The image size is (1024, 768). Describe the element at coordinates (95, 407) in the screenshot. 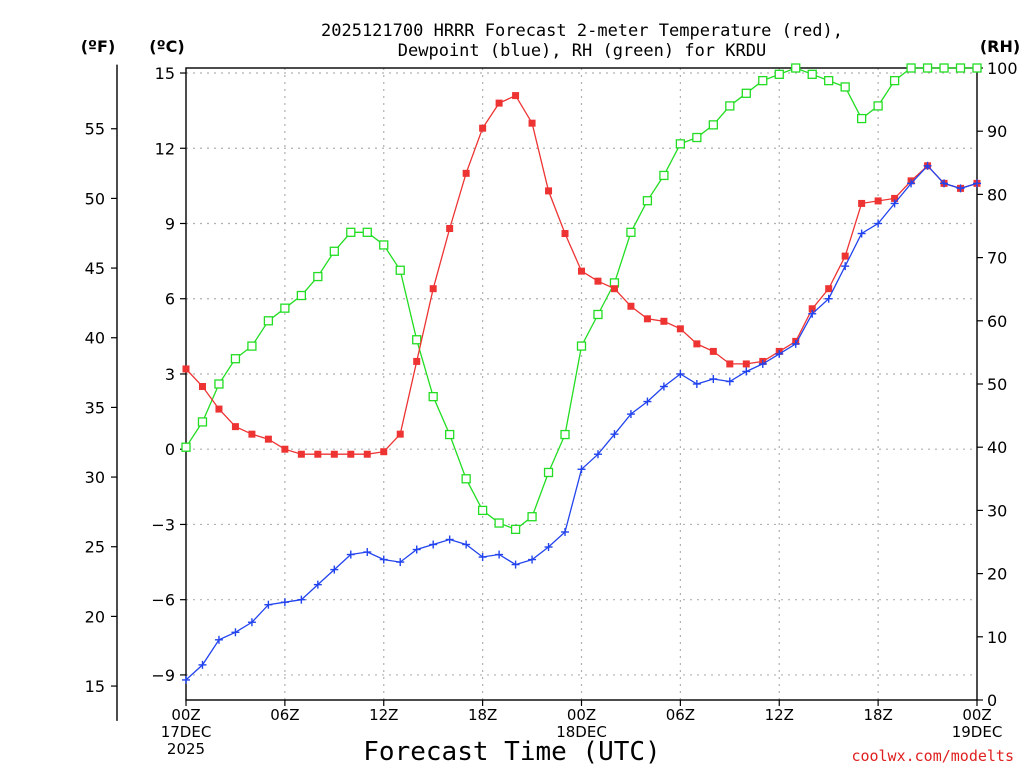

I see `fahrenheit-tick-label: 35` at that location.